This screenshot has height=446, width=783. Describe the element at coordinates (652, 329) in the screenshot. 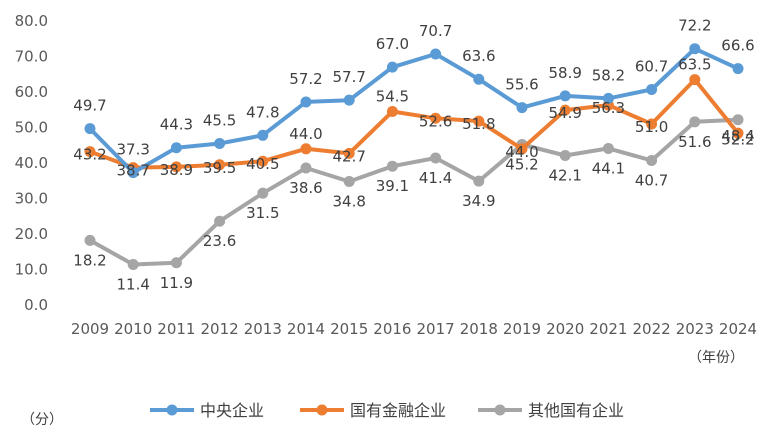

I see `x-tick-label: 2022` at that location.